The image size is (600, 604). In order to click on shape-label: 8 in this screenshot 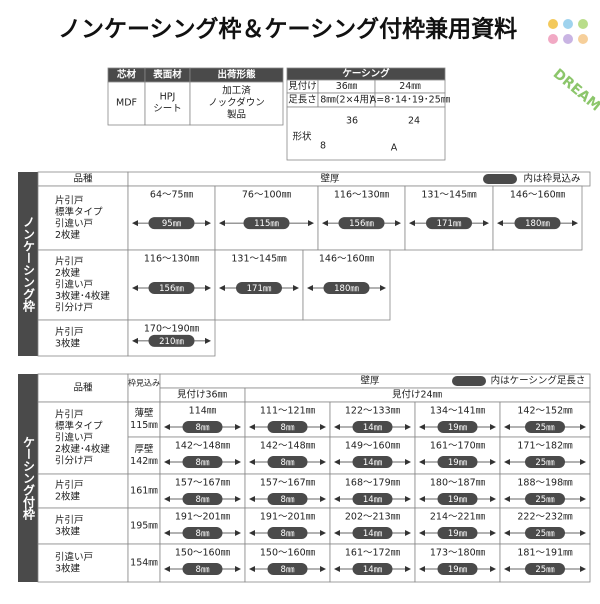, I will do `click(323, 146)`.